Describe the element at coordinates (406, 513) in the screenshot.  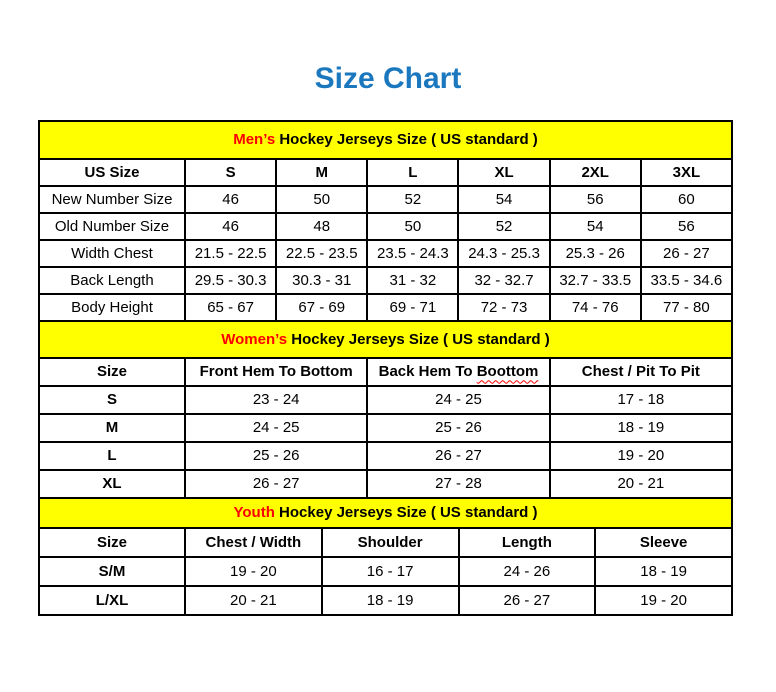
I see `youth-band-rest: Hockey Jerseys Size ( US standard )` at that location.